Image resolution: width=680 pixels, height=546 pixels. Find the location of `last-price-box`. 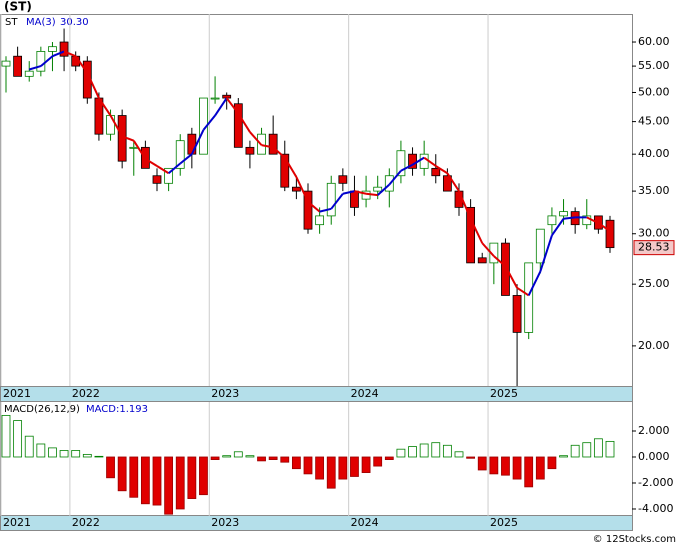

last-price-box is located at coordinates (654, 248).